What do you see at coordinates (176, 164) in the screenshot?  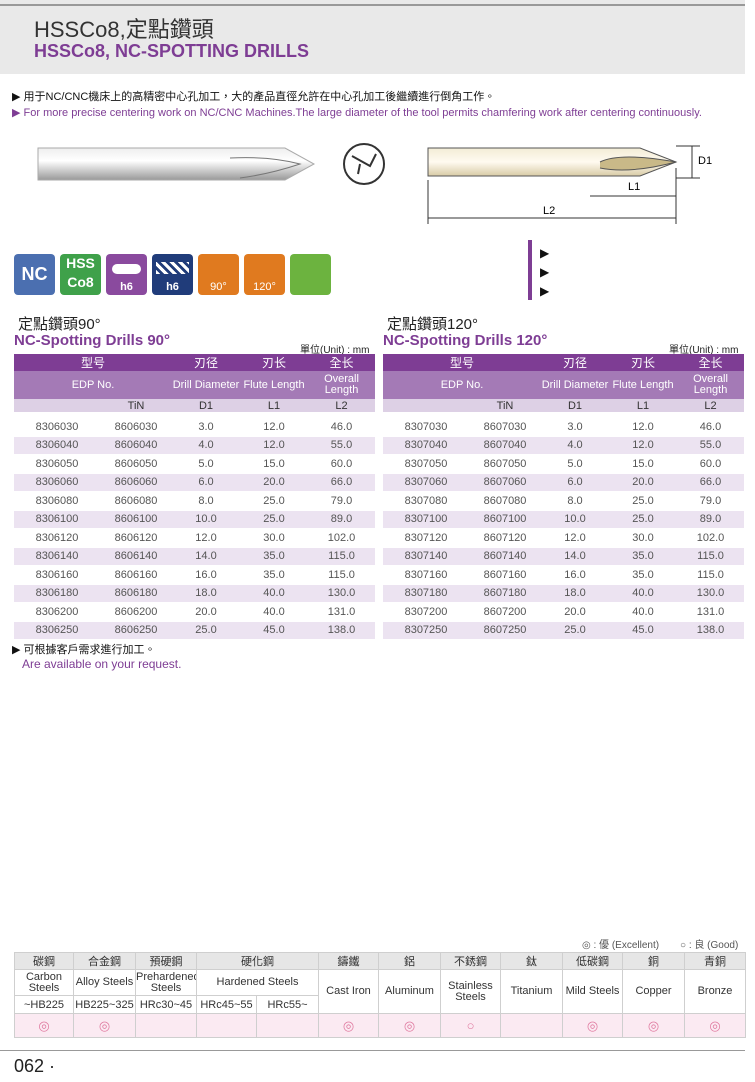 I see `drill-photo` at bounding box center [176, 164].